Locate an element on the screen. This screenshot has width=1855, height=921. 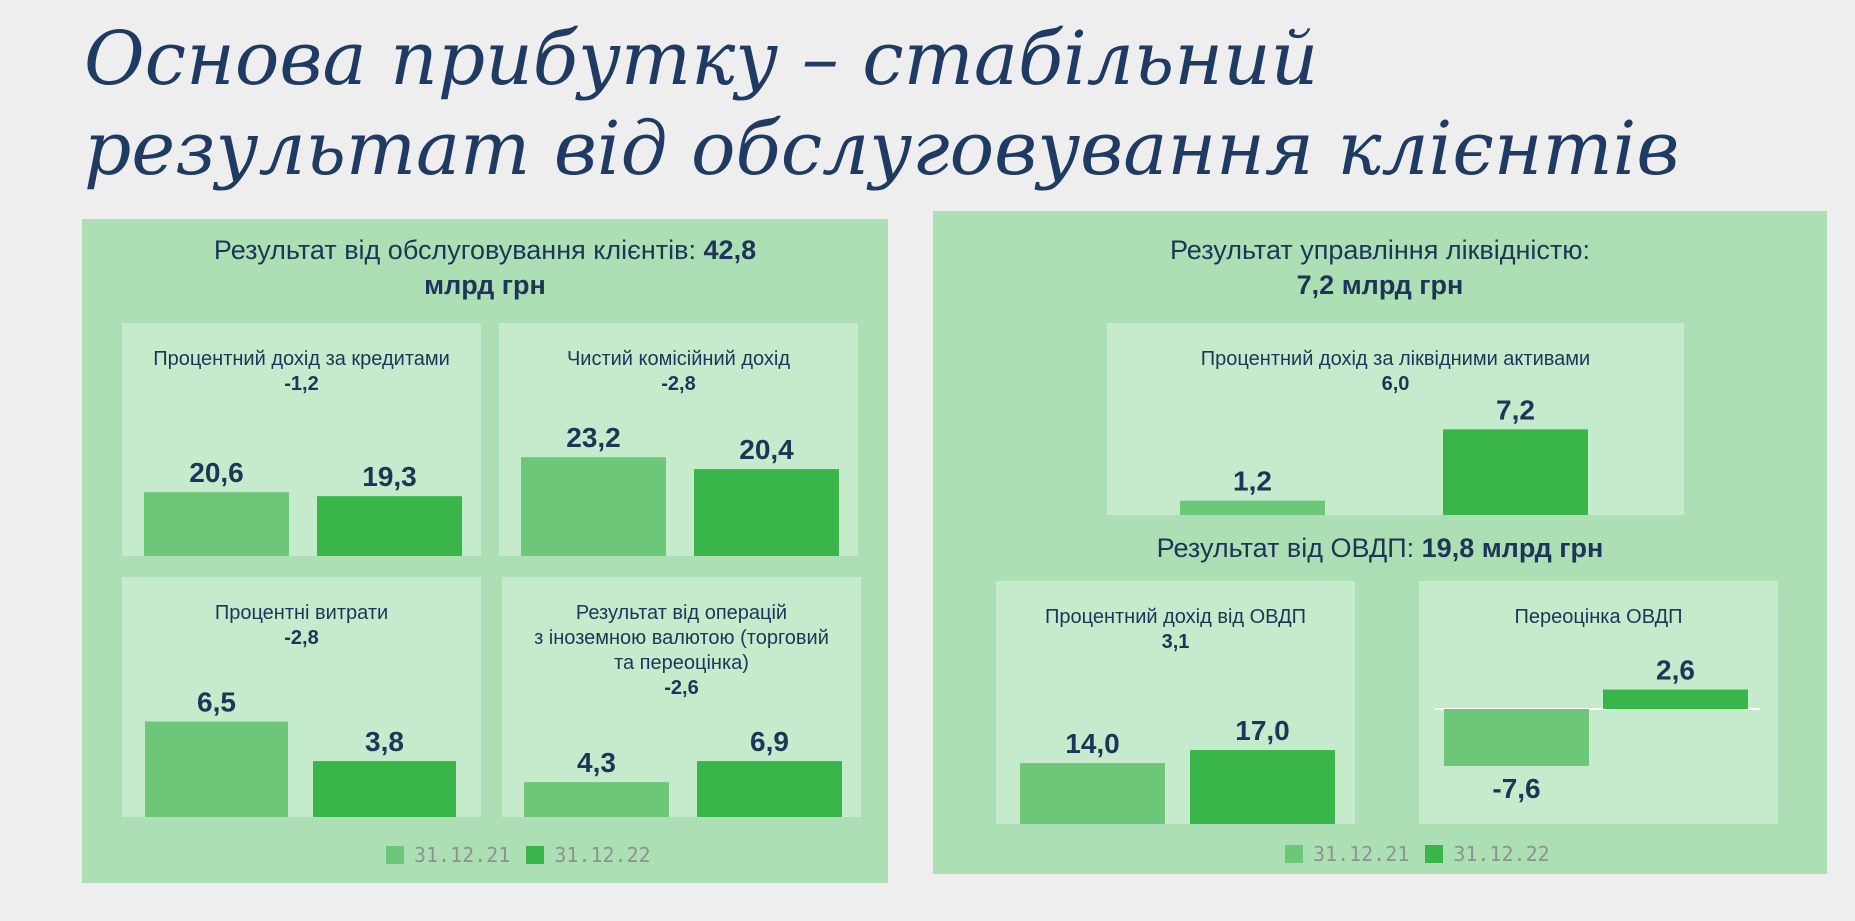
bar-chart-svg: 1,2 7,2 is located at coordinates (1384, 454).